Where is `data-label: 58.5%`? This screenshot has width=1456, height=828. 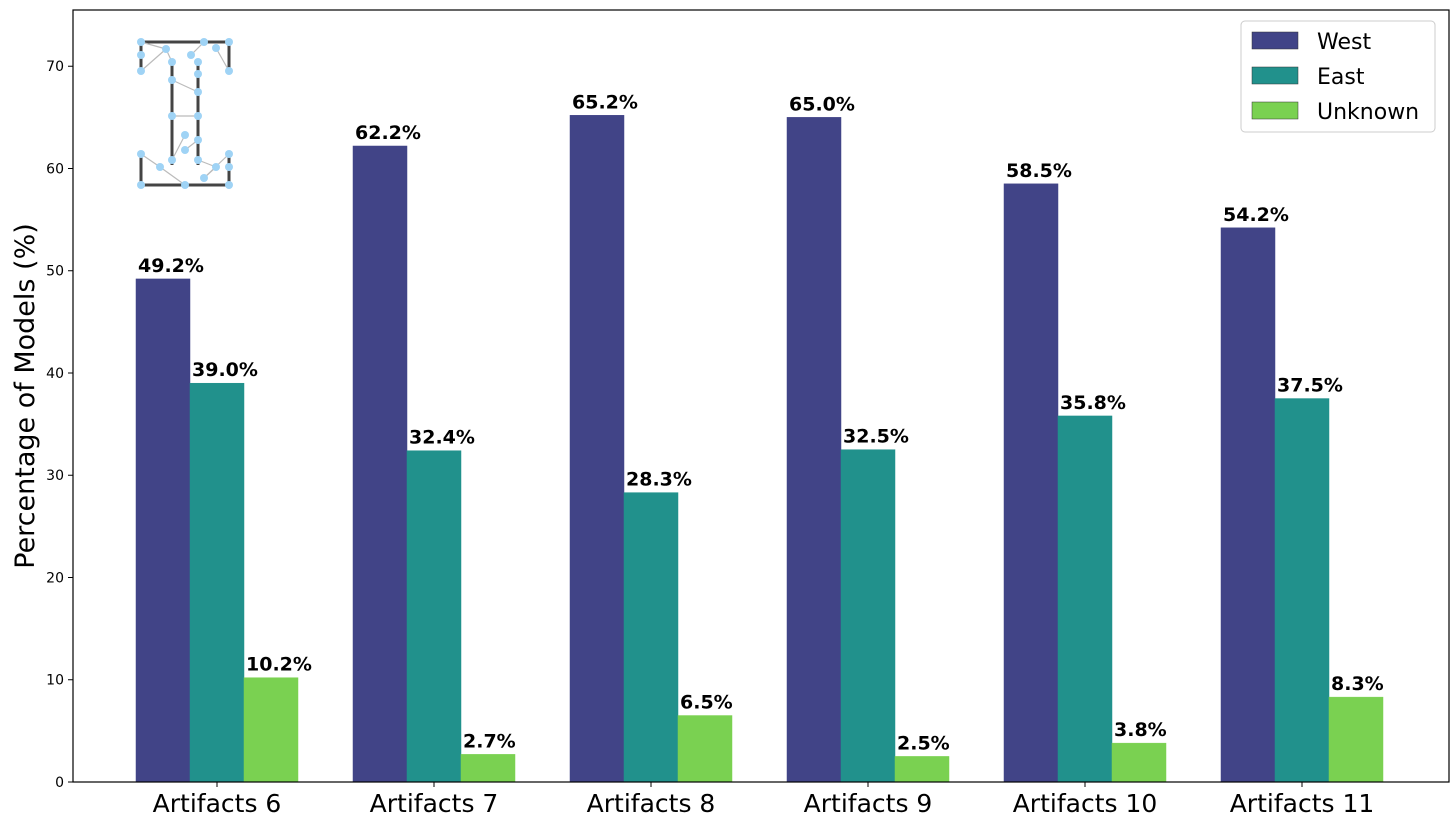
data-label: 58.5% is located at coordinates (1039, 171).